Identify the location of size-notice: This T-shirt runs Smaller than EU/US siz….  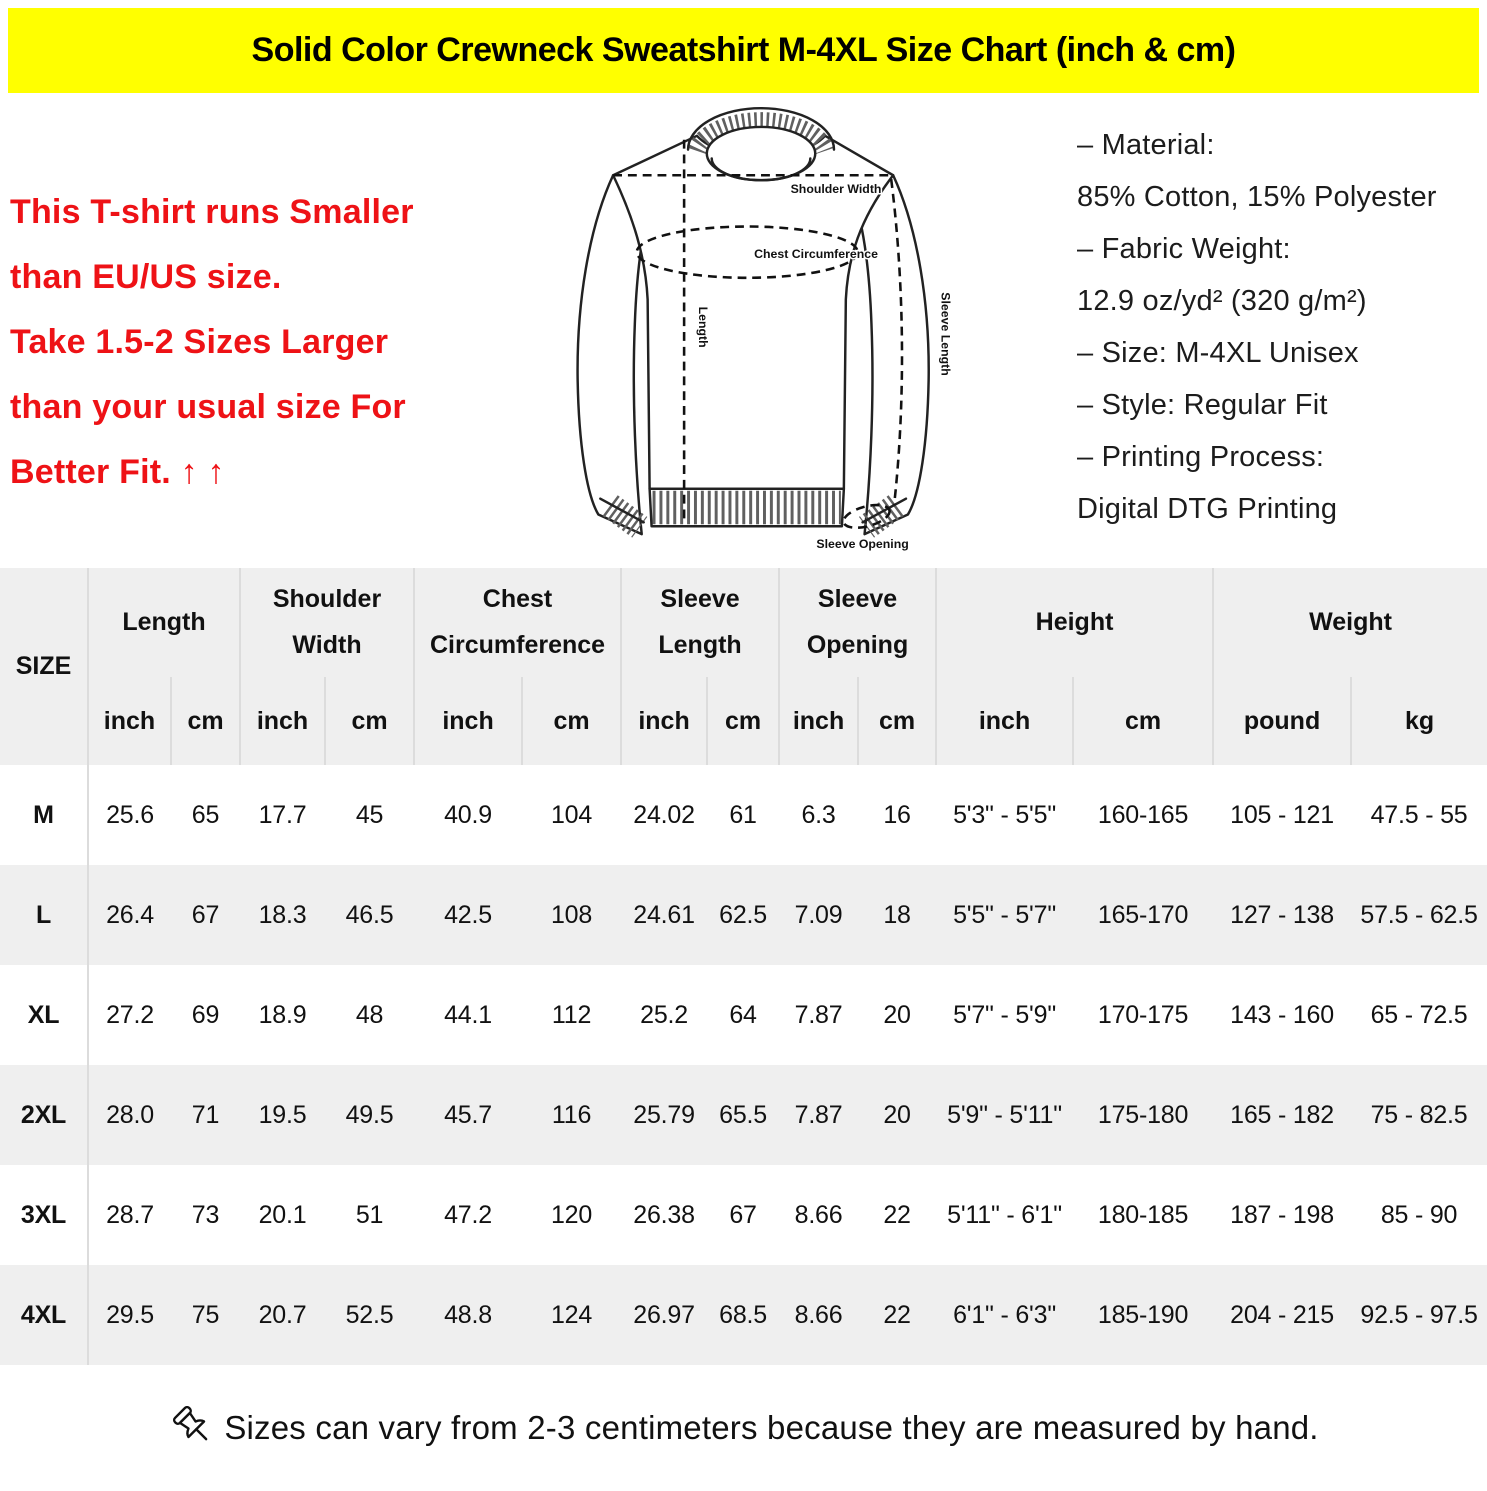
(267, 330).